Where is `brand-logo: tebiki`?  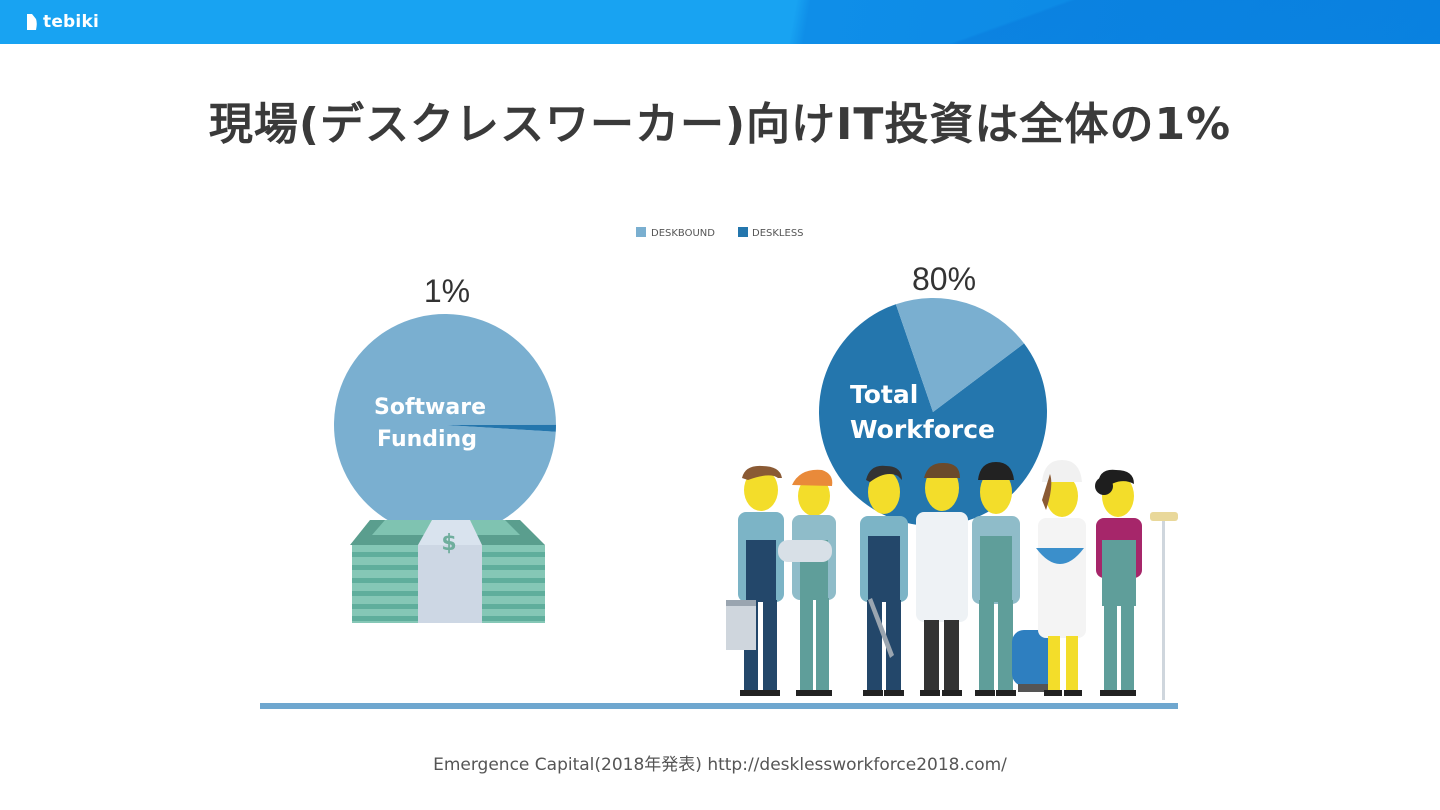
brand-logo: tebiki is located at coordinates (62, 22).